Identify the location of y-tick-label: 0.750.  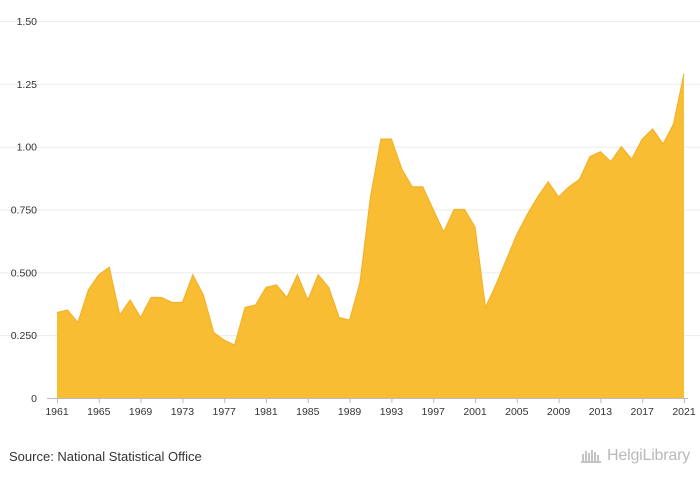
(24, 211).